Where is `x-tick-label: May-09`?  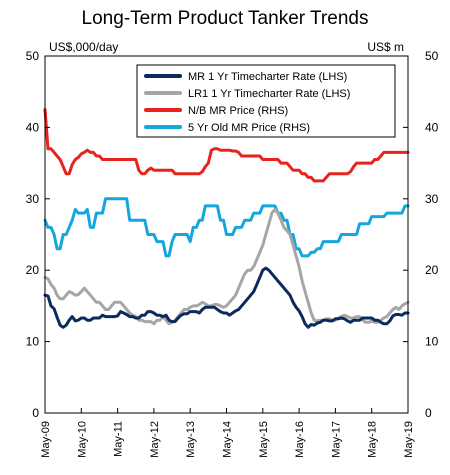 x-tick-label: May-09 is located at coordinates (46, 439).